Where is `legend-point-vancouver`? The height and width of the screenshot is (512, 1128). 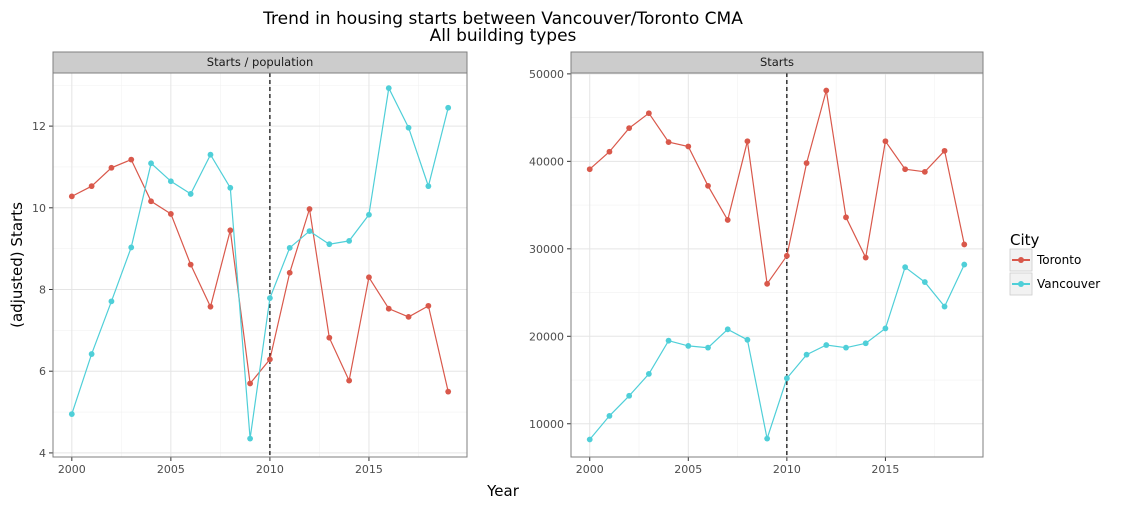
legend-point-vancouver is located at coordinates (1021, 284).